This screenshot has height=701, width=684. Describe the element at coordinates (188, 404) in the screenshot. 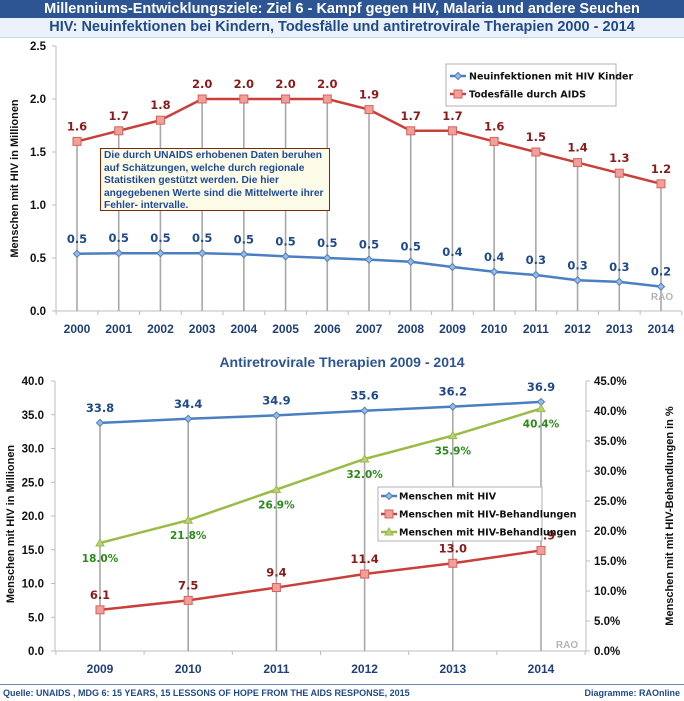

I see `data-label: 34.4` at that location.